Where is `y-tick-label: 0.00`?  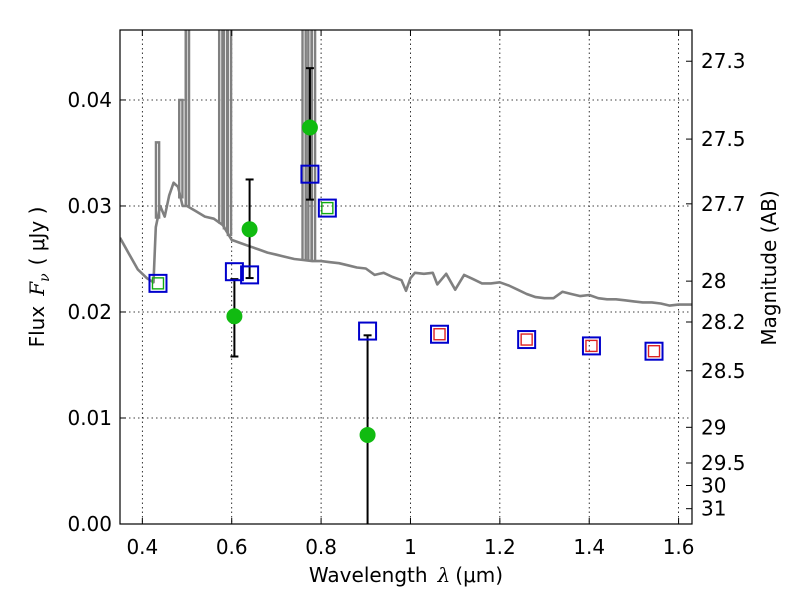
y-tick-label: 0.00 is located at coordinates (89, 524).